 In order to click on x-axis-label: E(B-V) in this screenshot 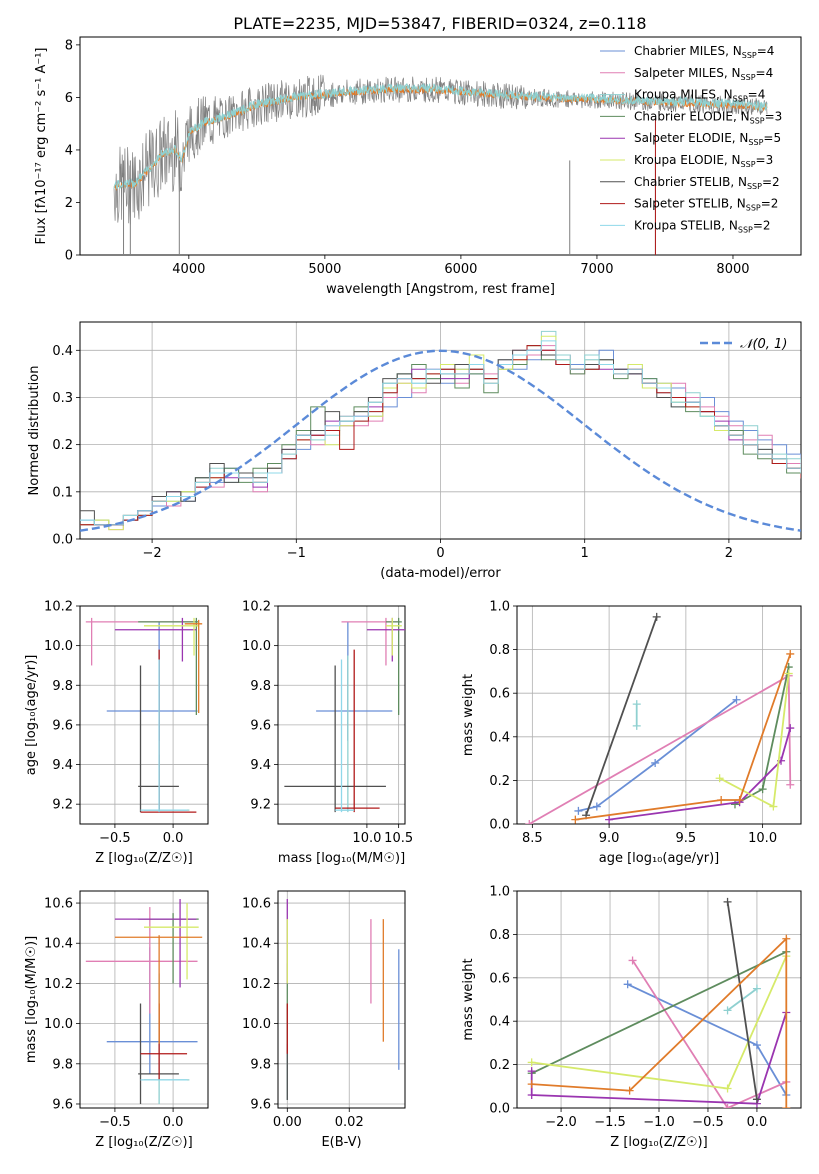, I will do `click(341, 1142)`.